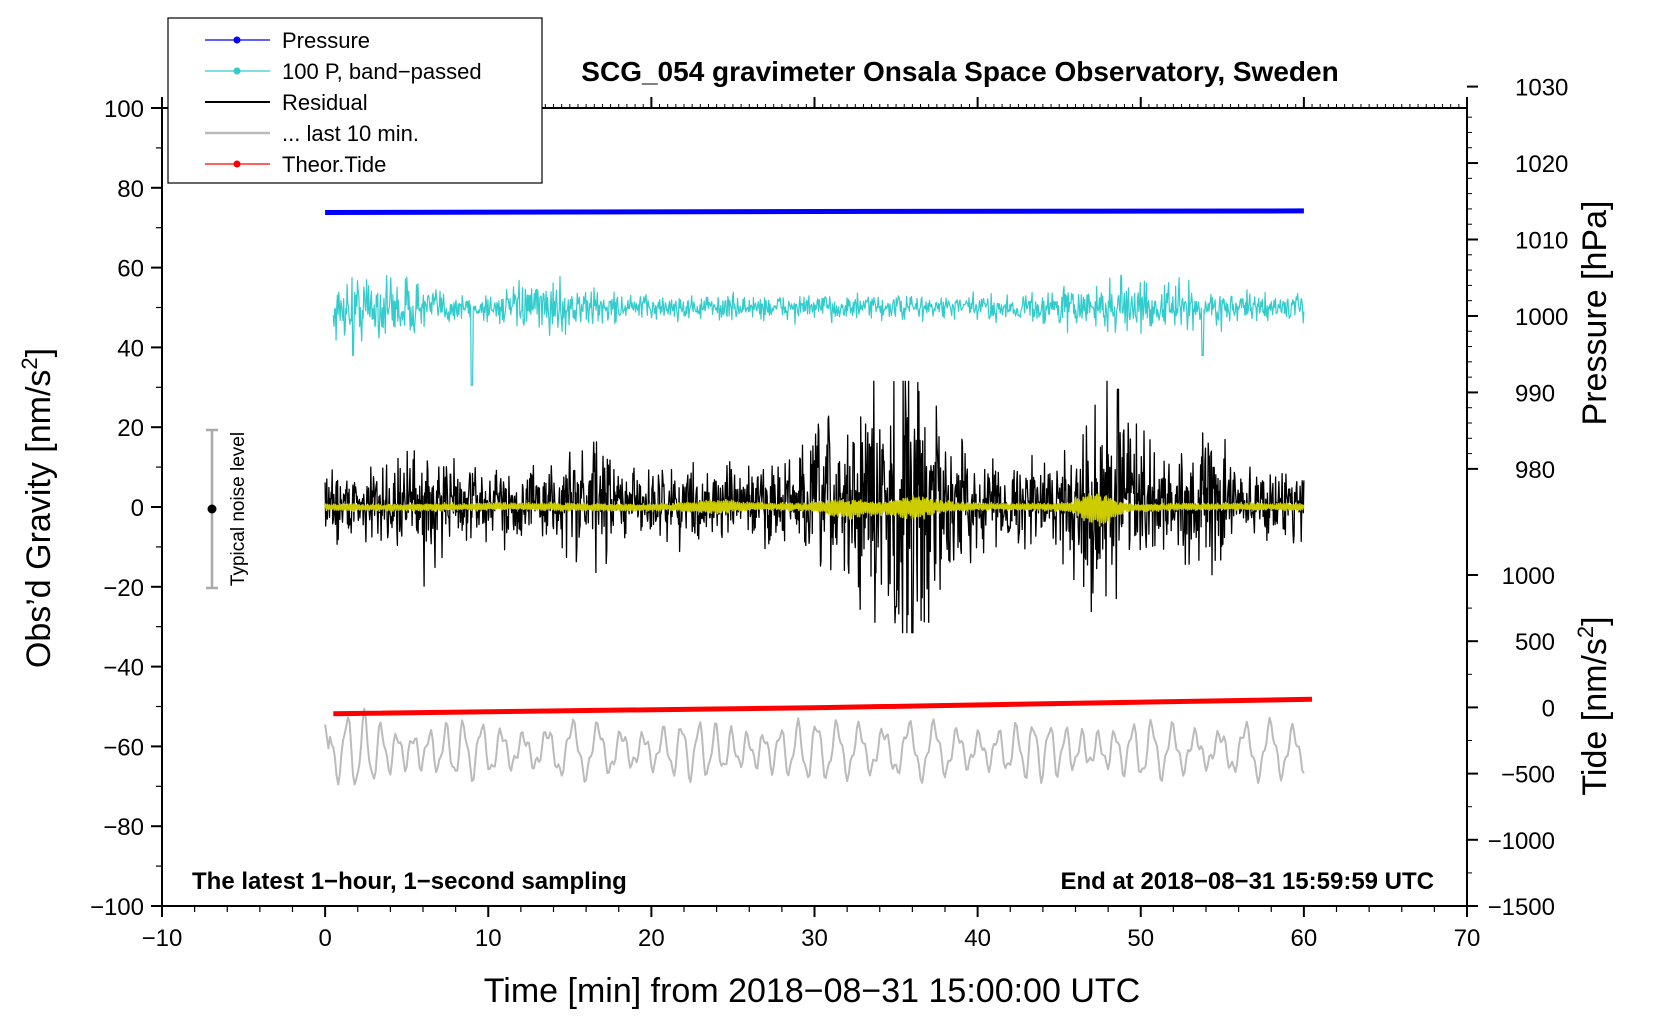 This screenshot has width=1660, height=1020. What do you see at coordinates (237, 164) in the screenshot?
I see `legend-tide-dot` at bounding box center [237, 164].